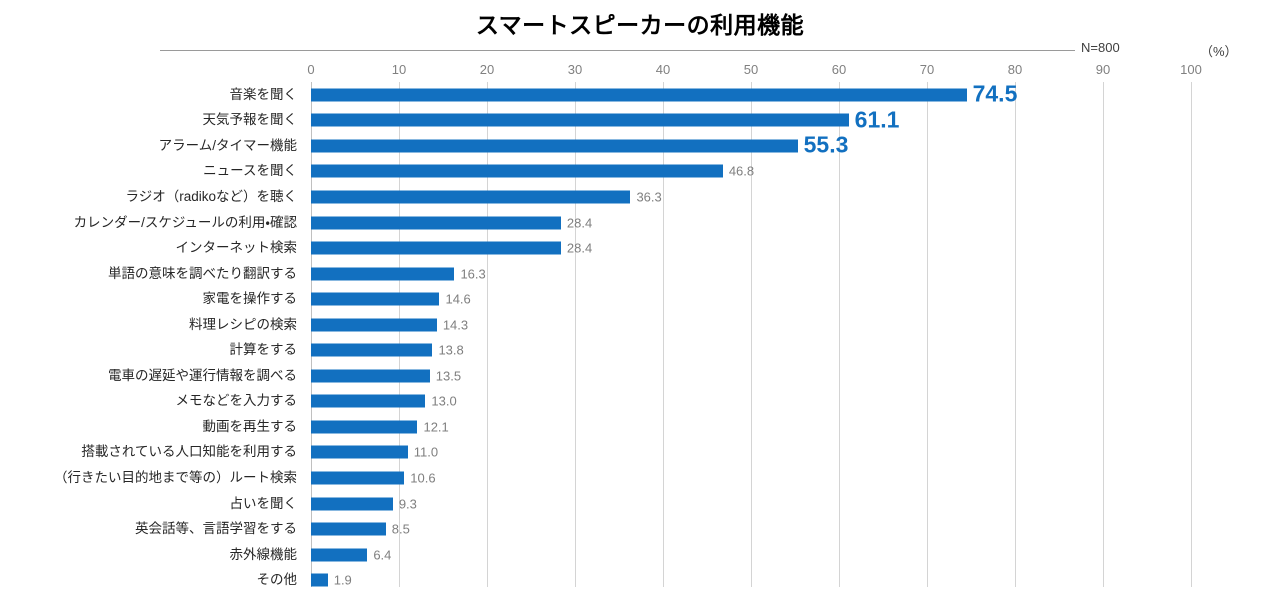  Describe the element at coordinates (640, 402) in the screenshot. I see `bar-row: メモなどを入力する 13.0` at that location.